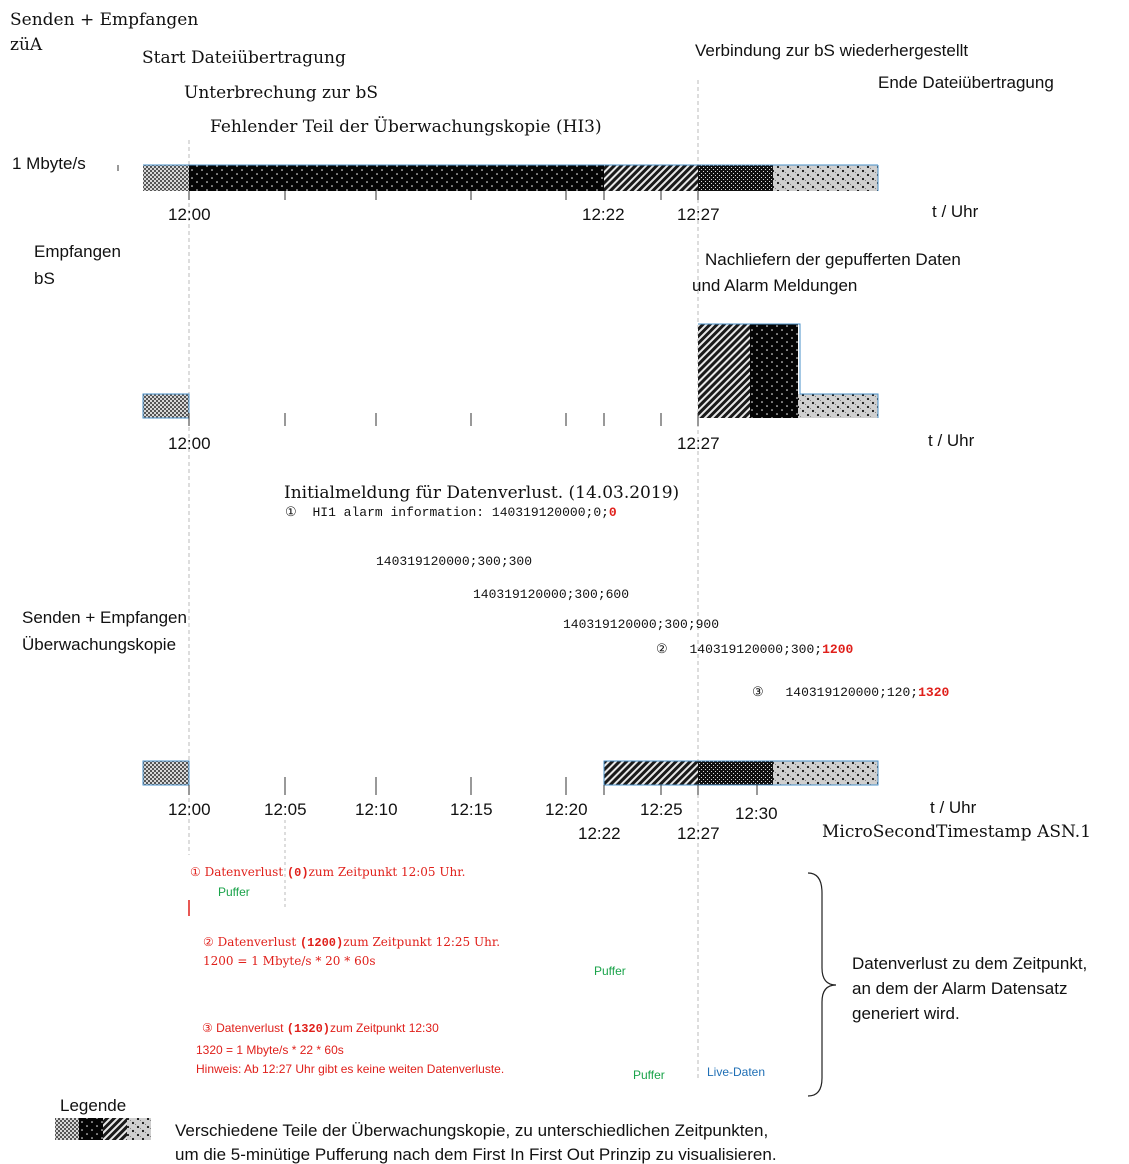 The image size is (1129, 1164). What do you see at coordinates (551, 594) in the screenshot?
I see `alarm-message-3: 140319120000;300;600` at bounding box center [551, 594].